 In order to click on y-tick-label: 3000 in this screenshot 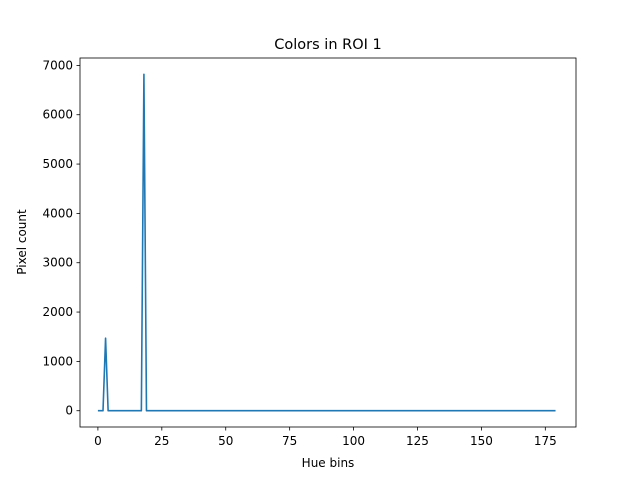, I will do `click(57, 263)`.